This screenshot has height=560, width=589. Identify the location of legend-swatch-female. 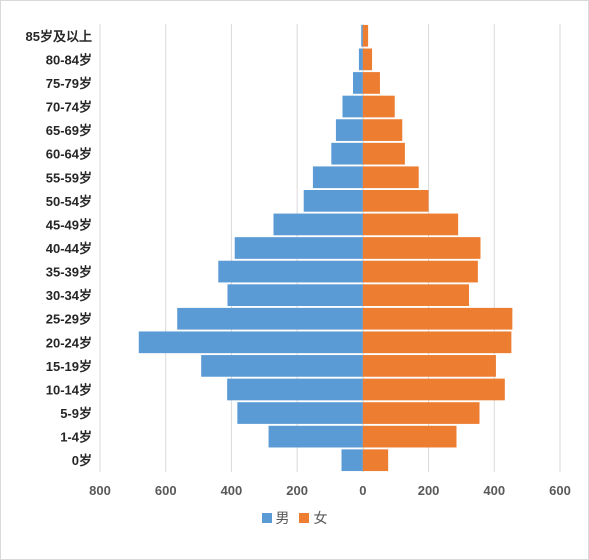
(304, 518).